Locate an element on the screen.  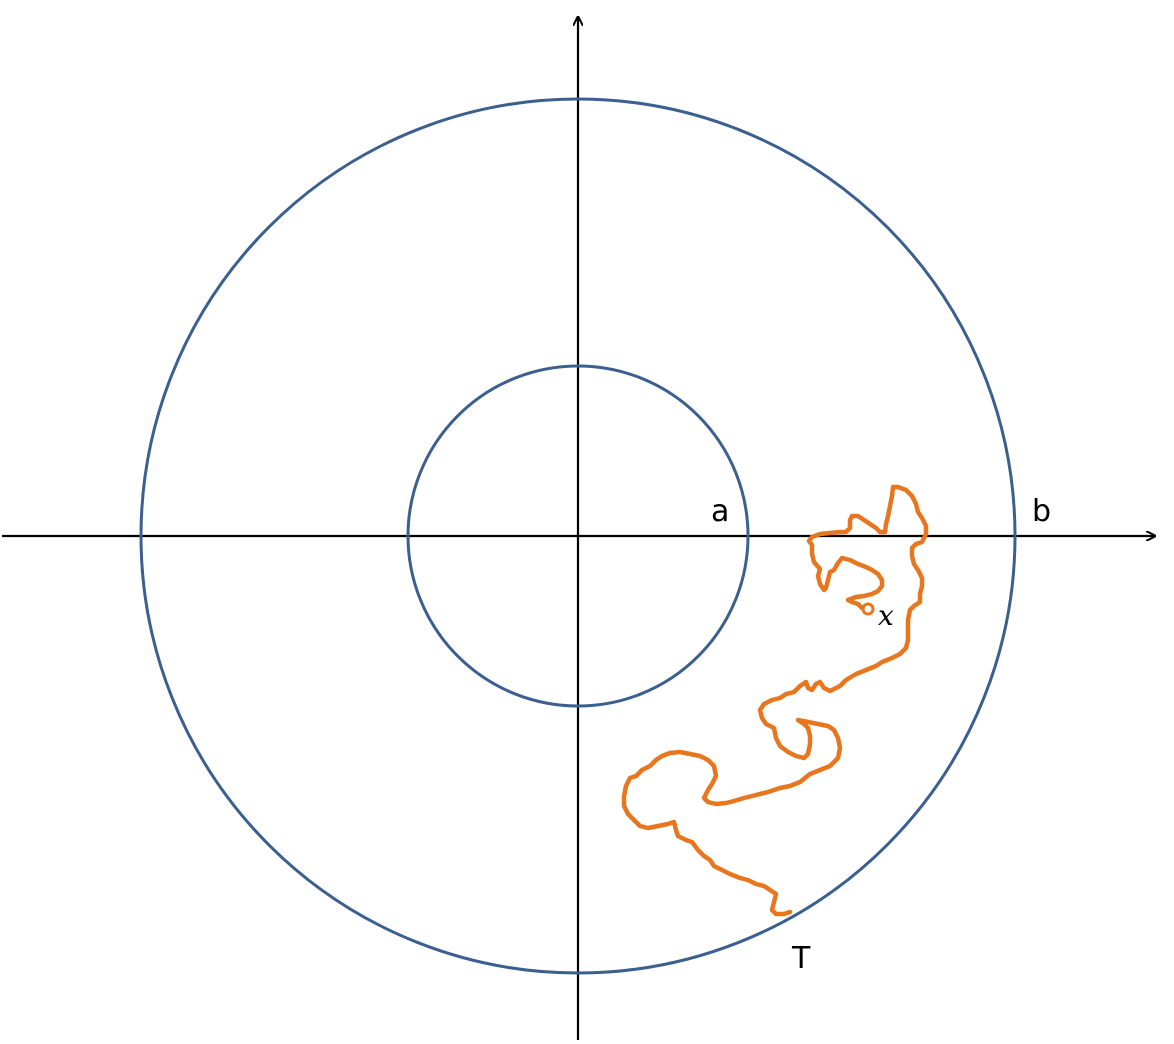
label-start-point: x is located at coordinates (886, 615).